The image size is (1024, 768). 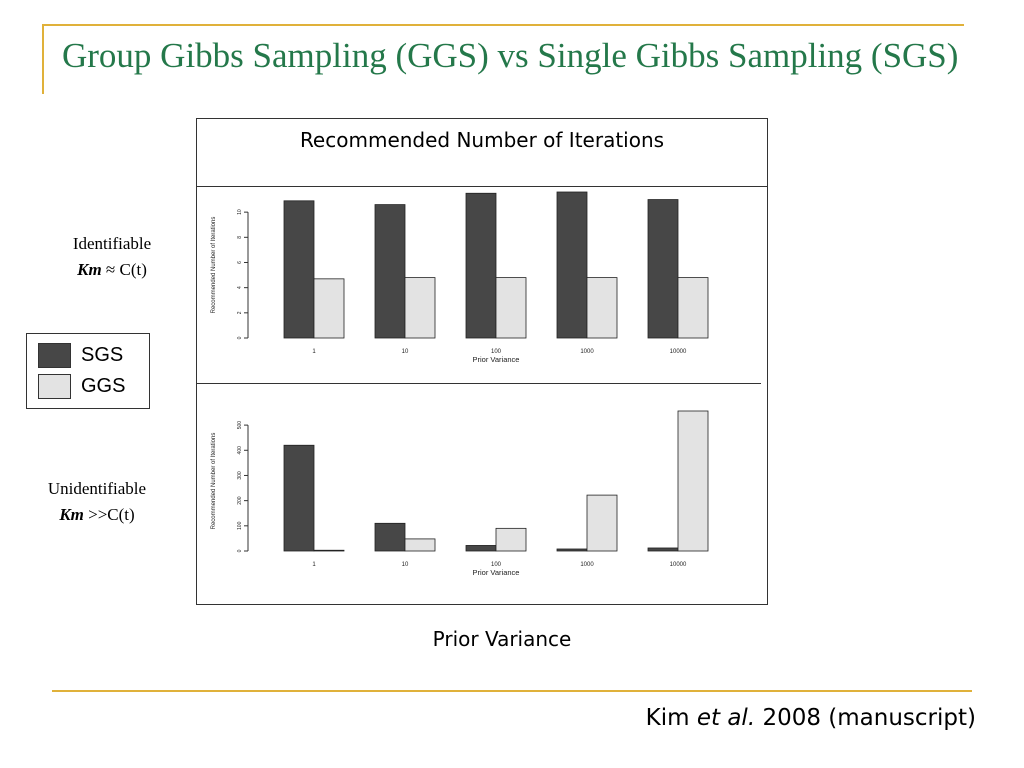 What do you see at coordinates (80, 355) in the screenshot?
I see `legend-item-sgs: SGS` at bounding box center [80, 355].